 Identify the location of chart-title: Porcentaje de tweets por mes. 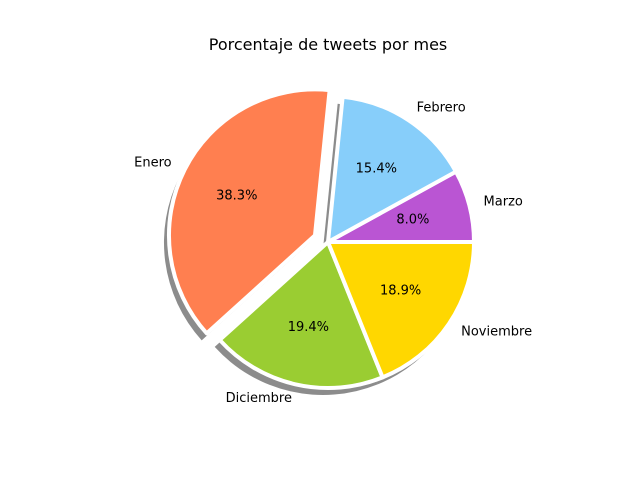
(328, 44).